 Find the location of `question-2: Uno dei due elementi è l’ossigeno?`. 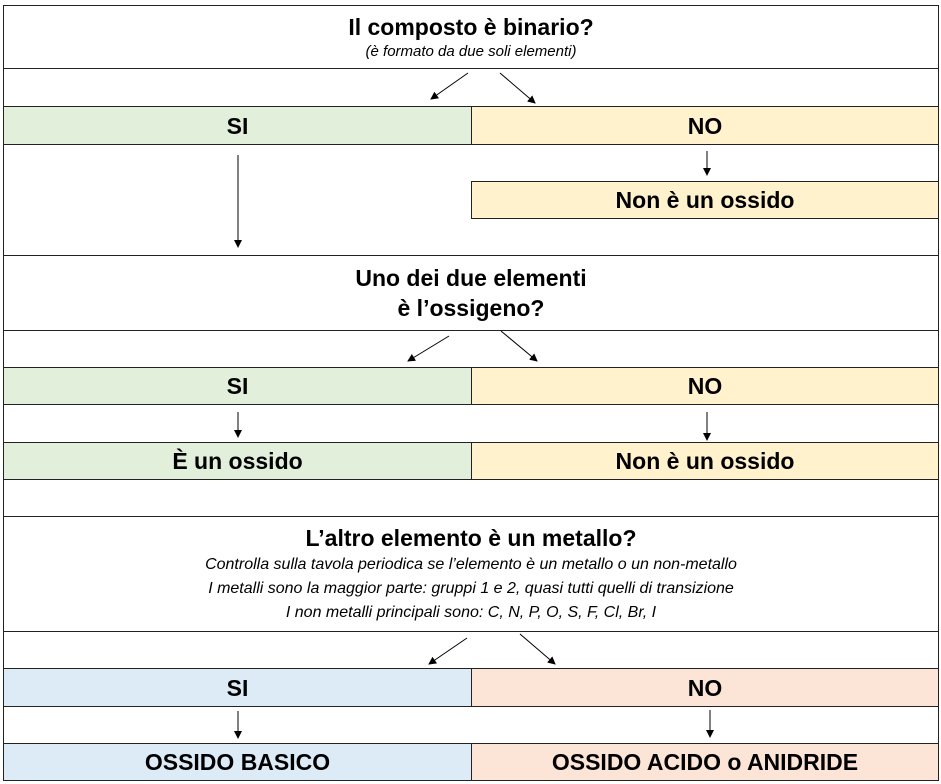

question-2: Uno dei due elementi è l’ossigeno? is located at coordinates (471, 293).